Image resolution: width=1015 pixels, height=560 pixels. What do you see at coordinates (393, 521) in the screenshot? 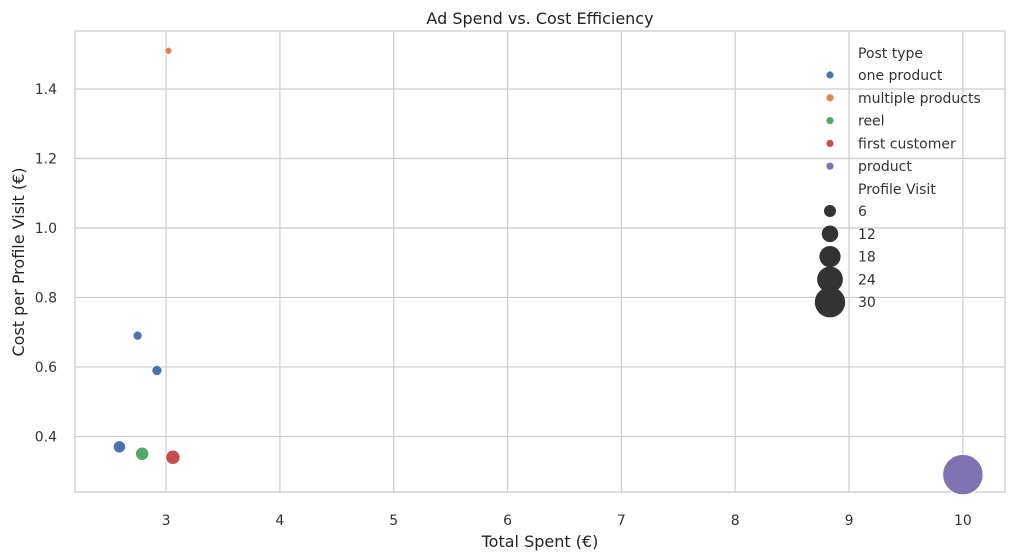
I see `x-tick-label: 5` at bounding box center [393, 521].